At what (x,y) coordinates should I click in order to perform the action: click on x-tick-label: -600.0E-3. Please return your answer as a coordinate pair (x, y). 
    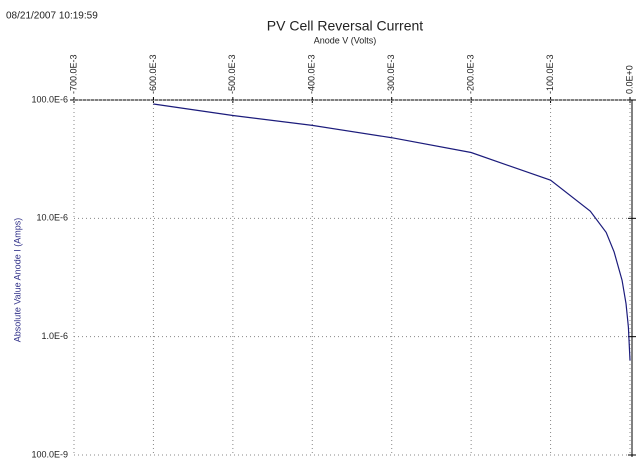
    Looking at the image, I should click on (153, 74).